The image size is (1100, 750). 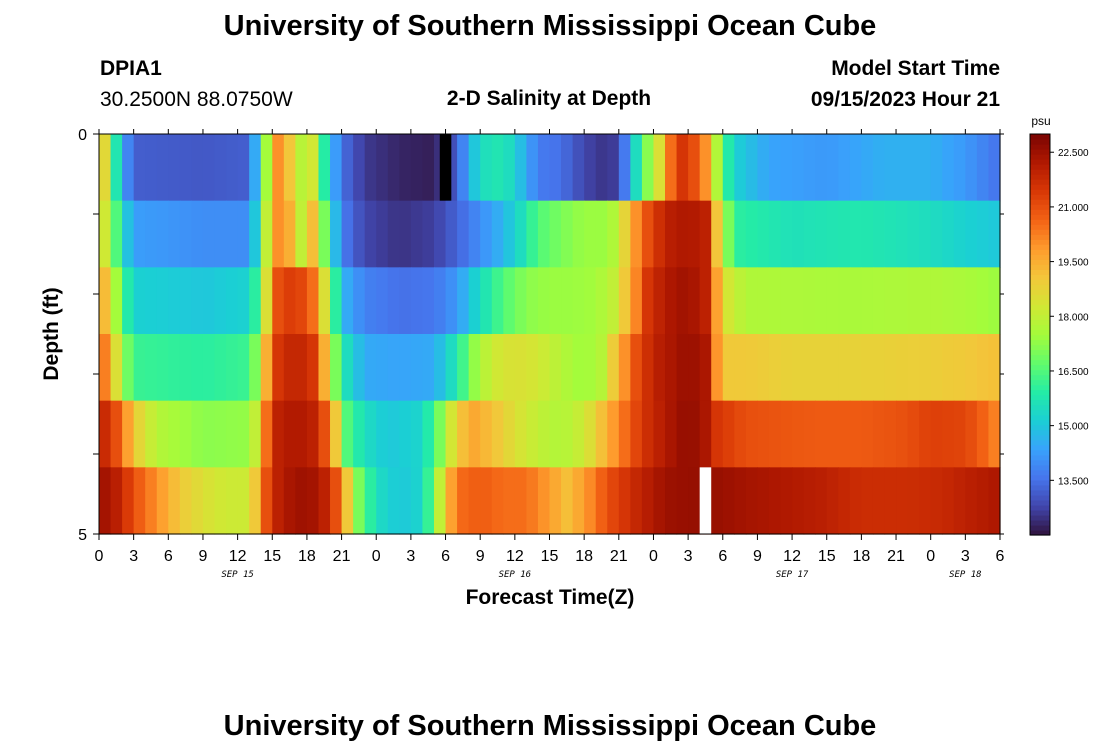 What do you see at coordinates (1073, 481) in the screenshot?
I see `colorbar-tick-label: 13.500` at bounding box center [1073, 481].